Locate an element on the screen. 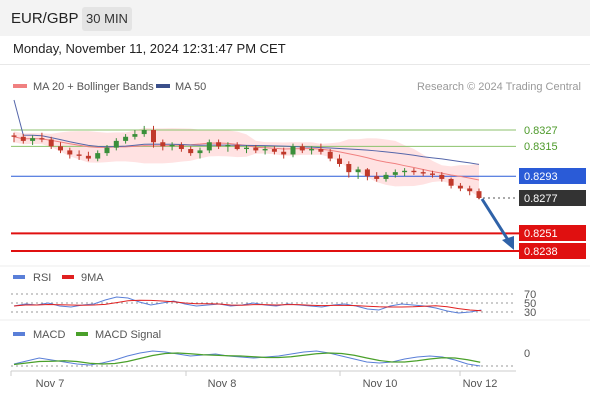 The image size is (590, 400). x-axis-label-nov12: Nov 12 is located at coordinates (480, 384).